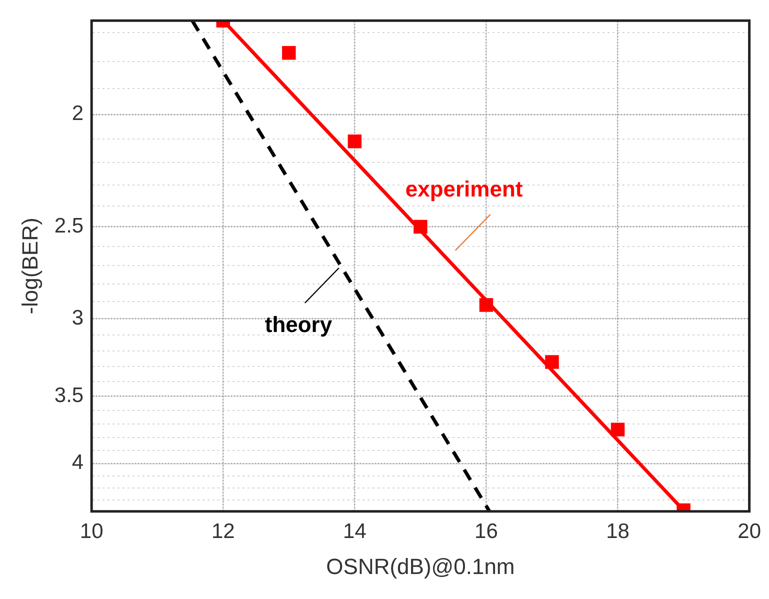 The image size is (769, 599). Describe the element at coordinates (749, 531) in the screenshot. I see `x-tick-label: 20` at that location.